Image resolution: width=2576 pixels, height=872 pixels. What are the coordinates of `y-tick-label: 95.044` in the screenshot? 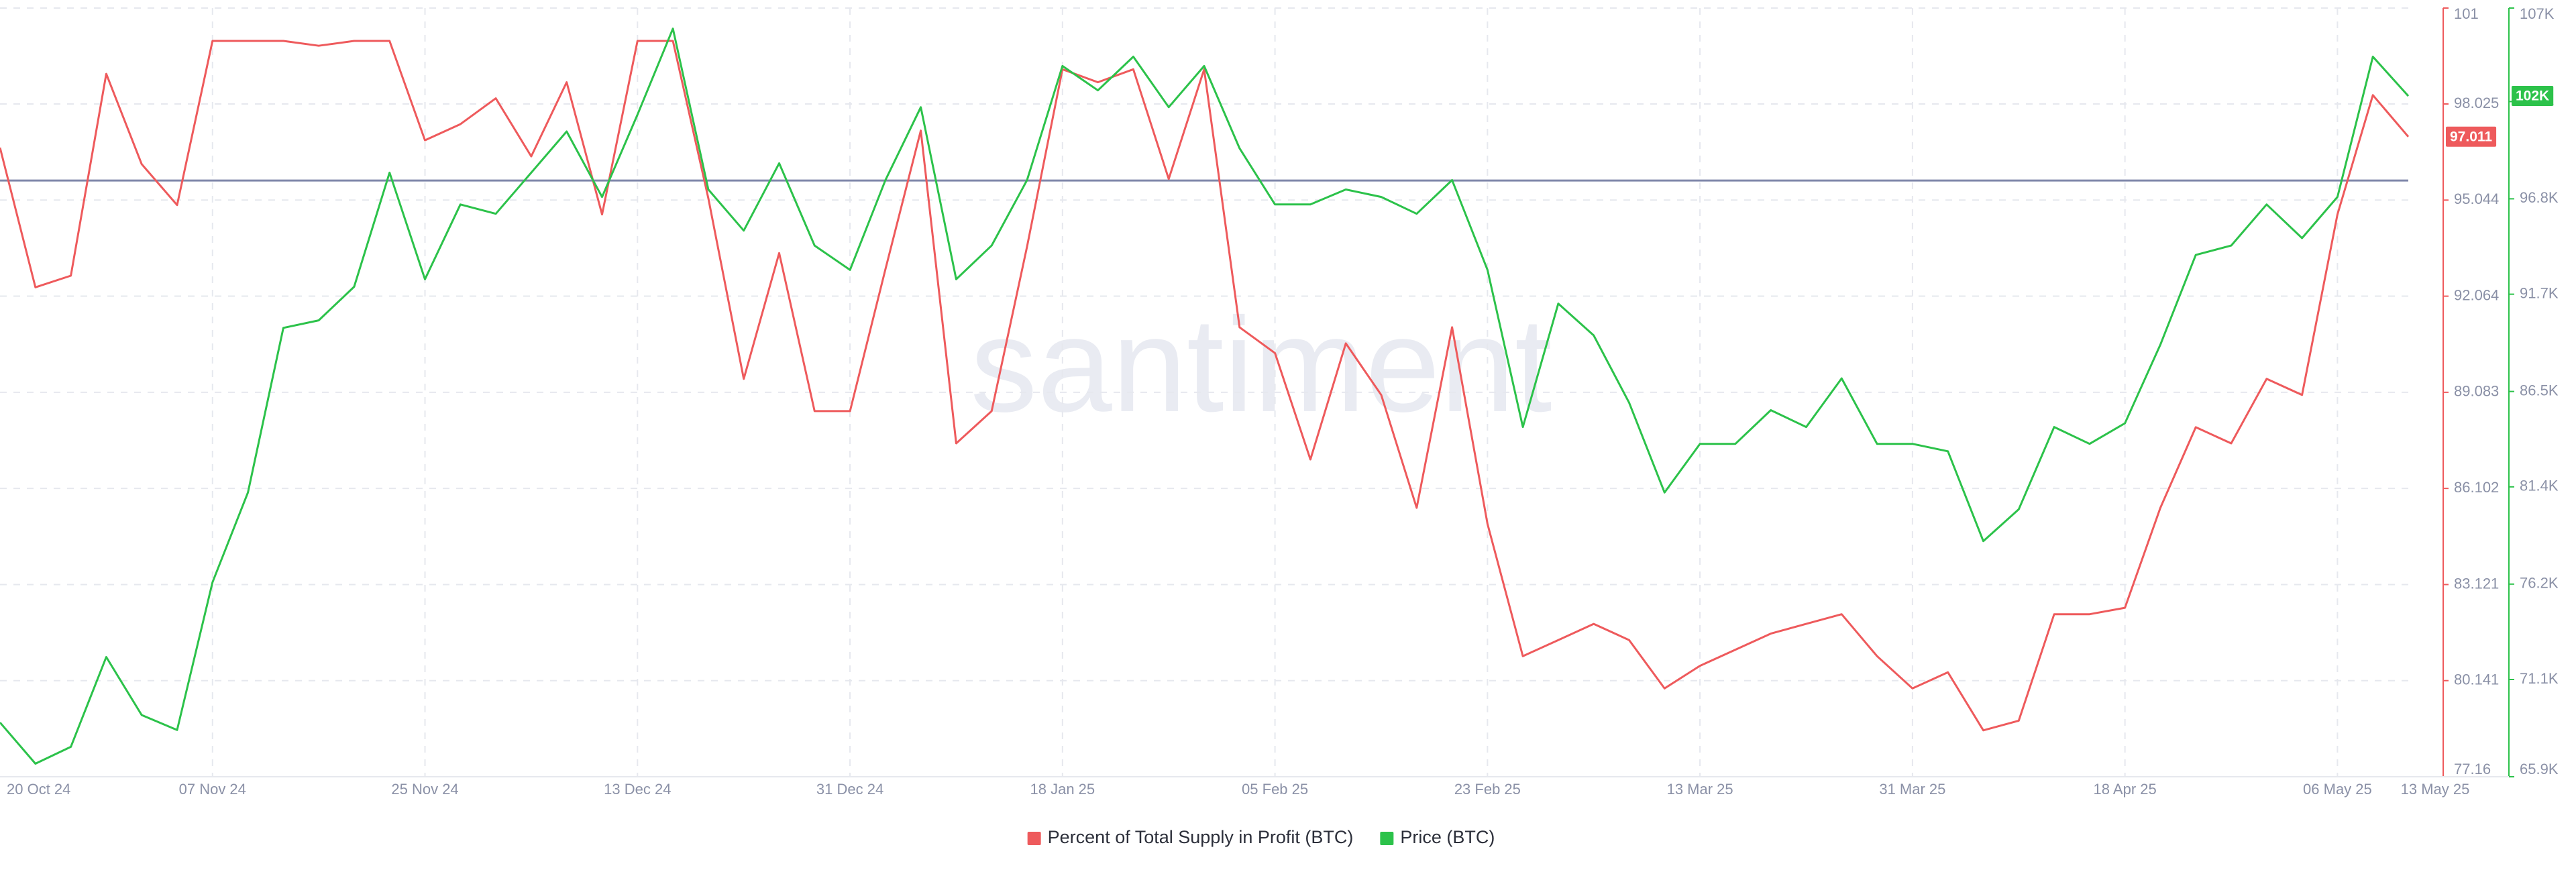 It's located at (2476, 198).